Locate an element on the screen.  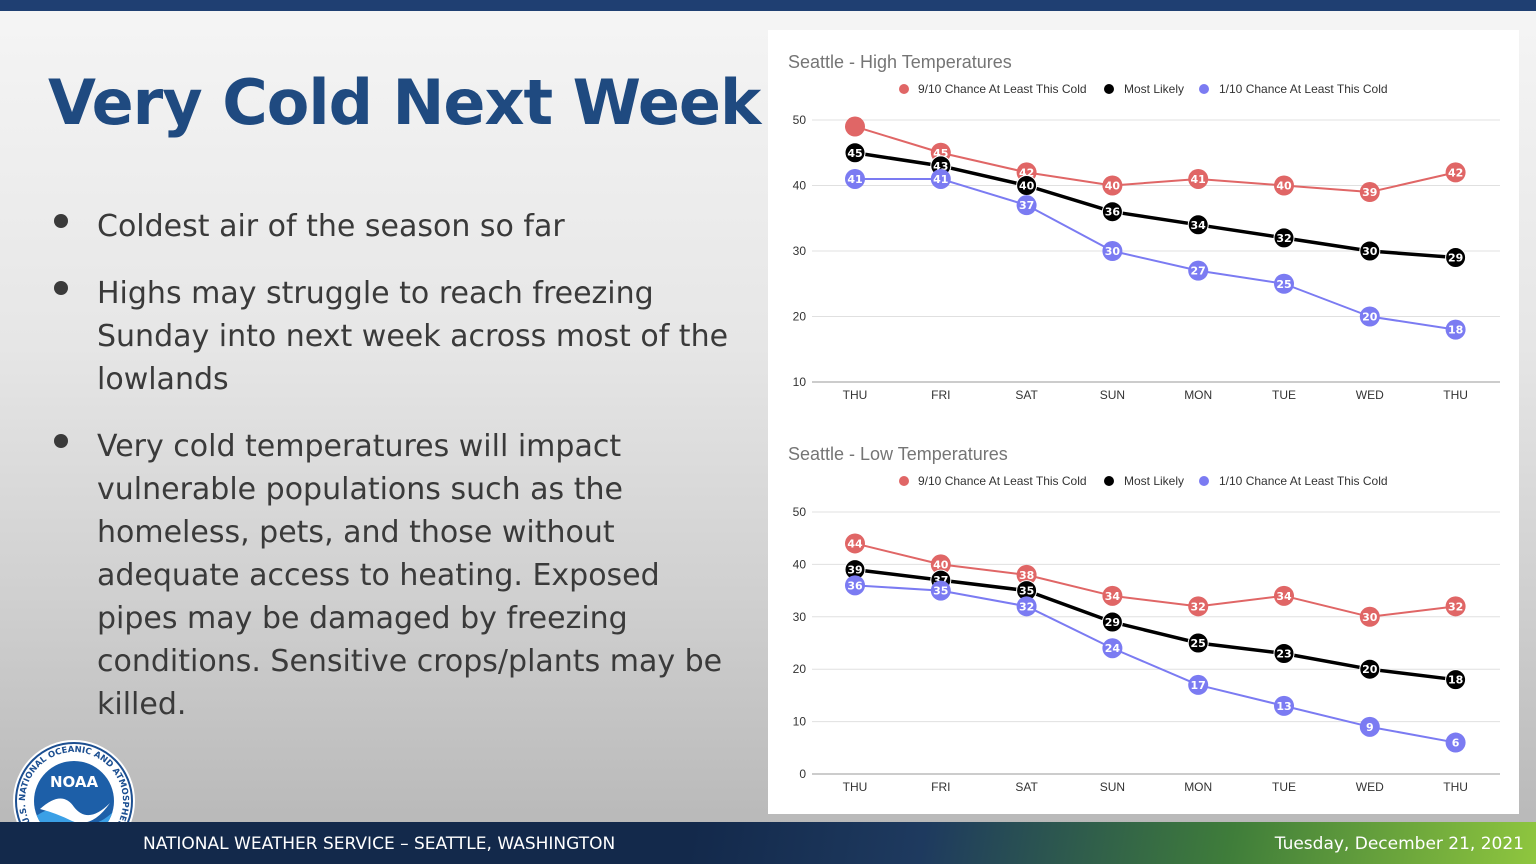
data-label: 27 is located at coordinates (1198, 271).